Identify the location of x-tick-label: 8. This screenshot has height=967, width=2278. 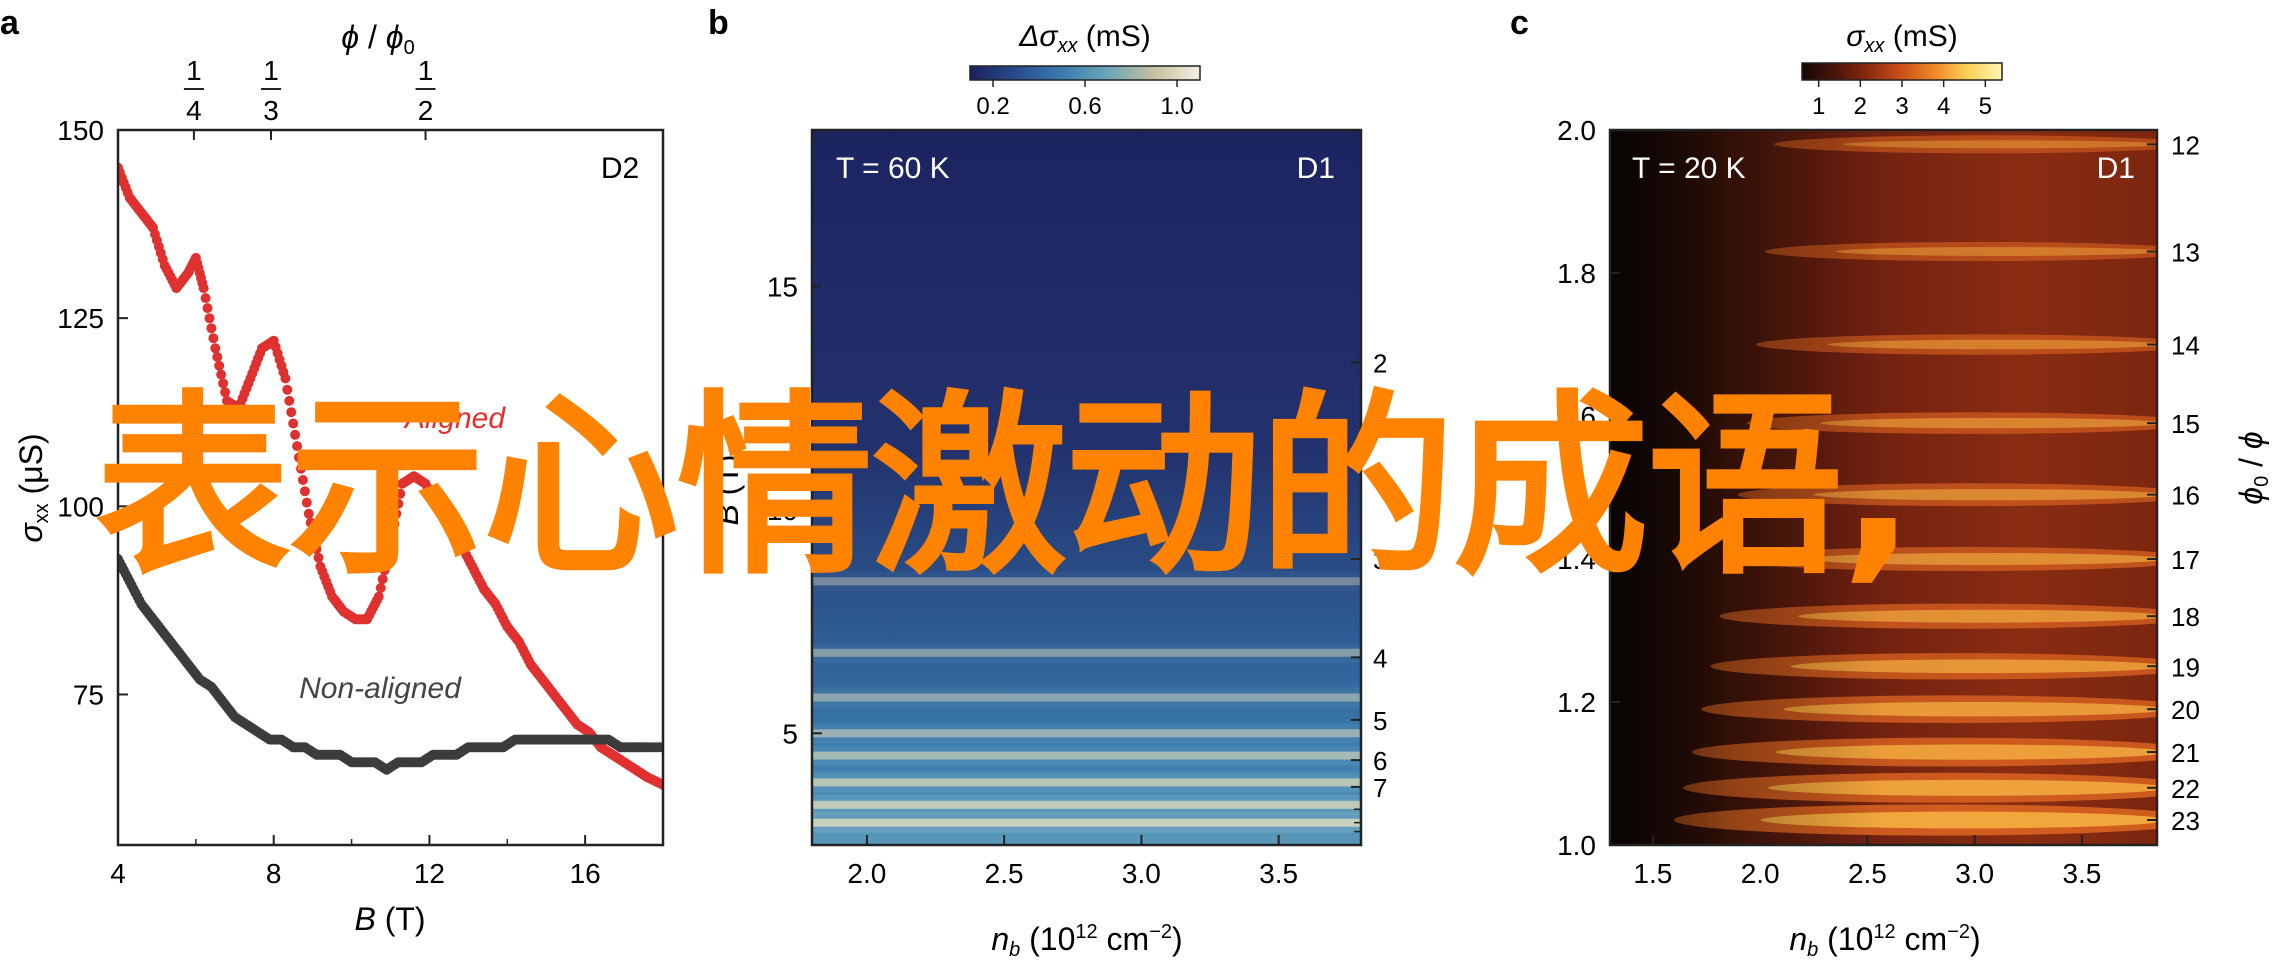
(274, 873).